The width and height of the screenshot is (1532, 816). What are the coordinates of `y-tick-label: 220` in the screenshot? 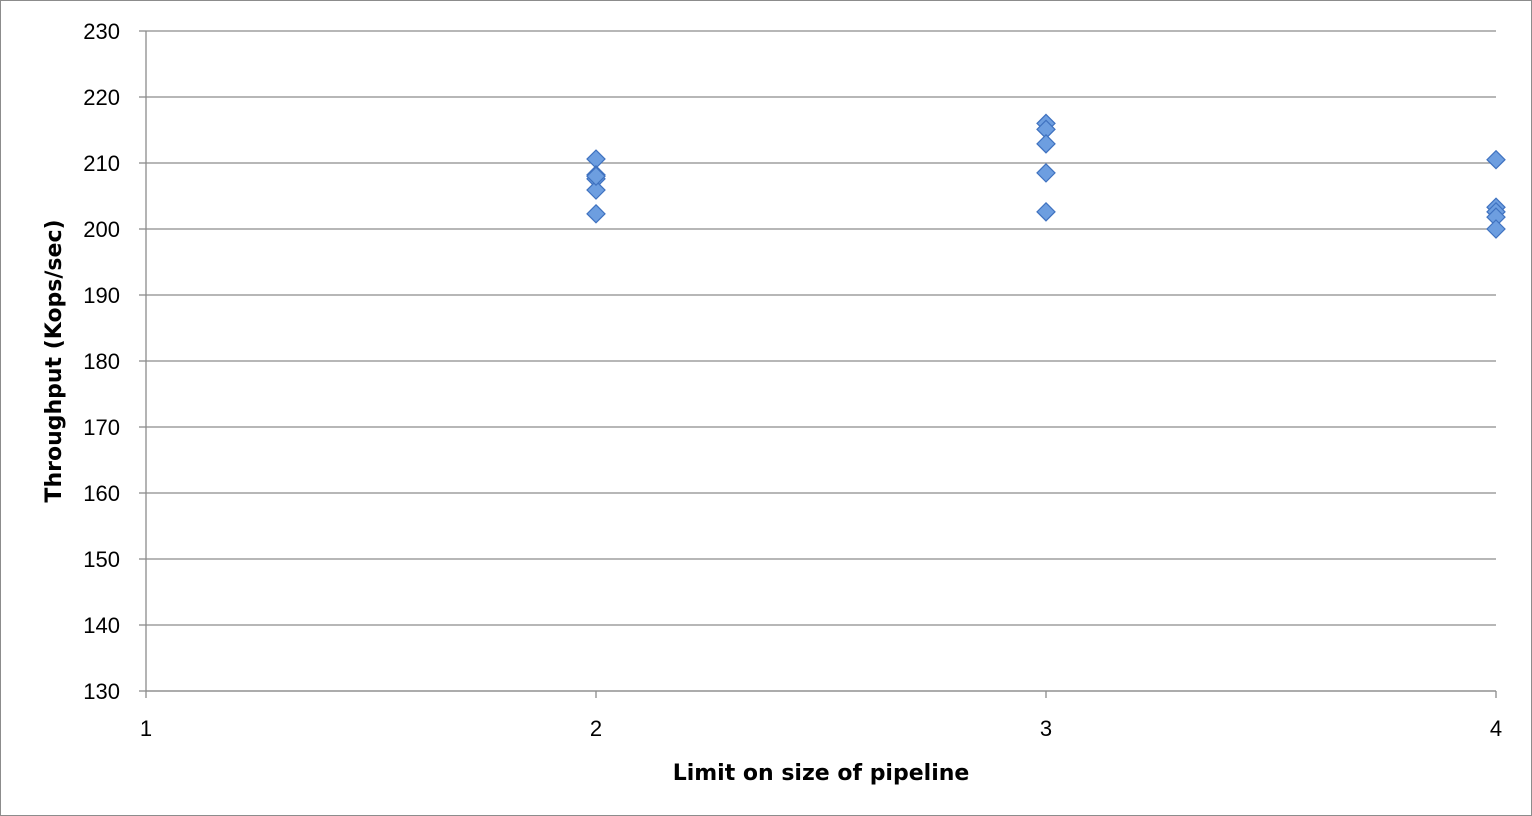 It's located at (101, 97).